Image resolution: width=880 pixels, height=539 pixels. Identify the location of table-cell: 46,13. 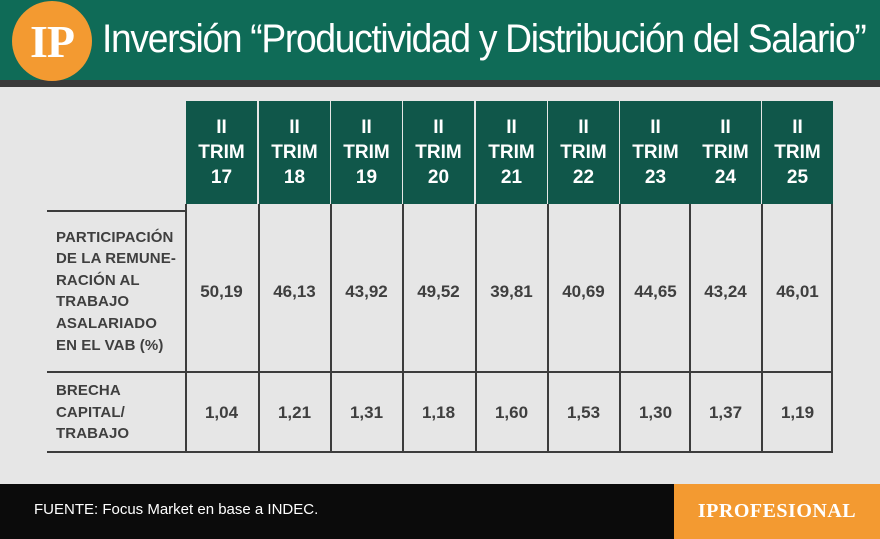
(294, 291).